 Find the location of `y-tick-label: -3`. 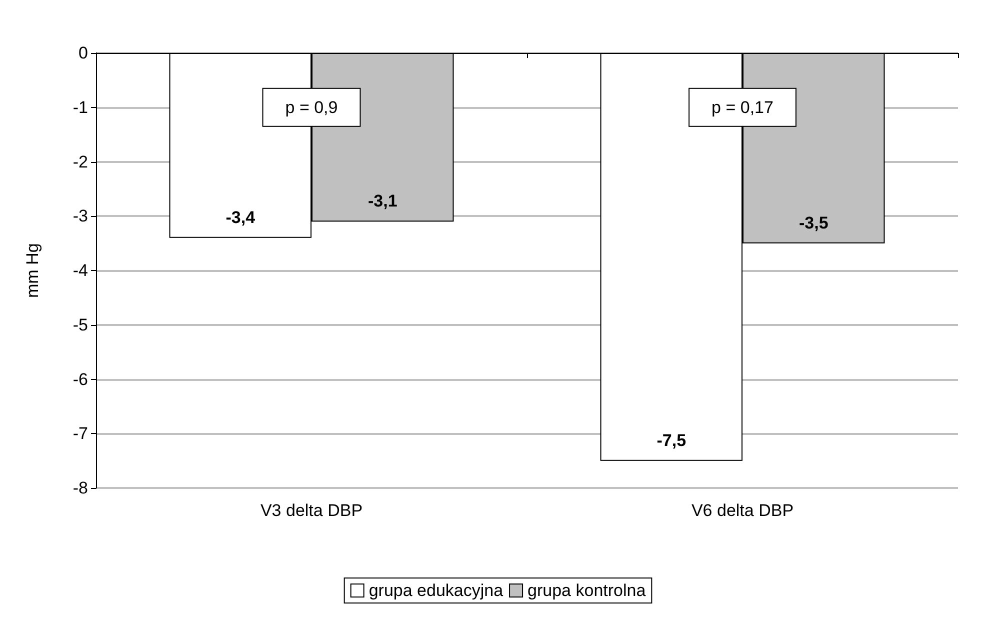

y-tick-label: -3 is located at coordinates (80, 216).